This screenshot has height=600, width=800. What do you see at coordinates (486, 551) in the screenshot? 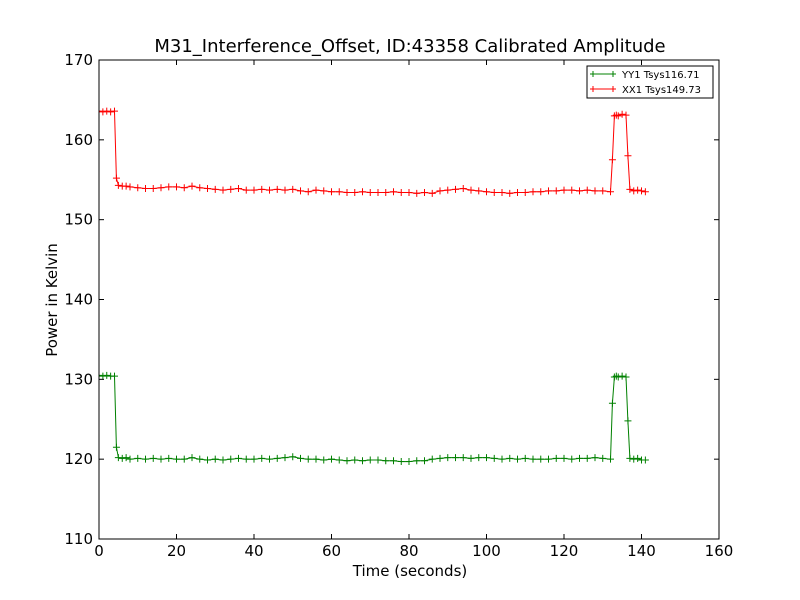
I see `x-tick-label: 100` at bounding box center [486, 551].